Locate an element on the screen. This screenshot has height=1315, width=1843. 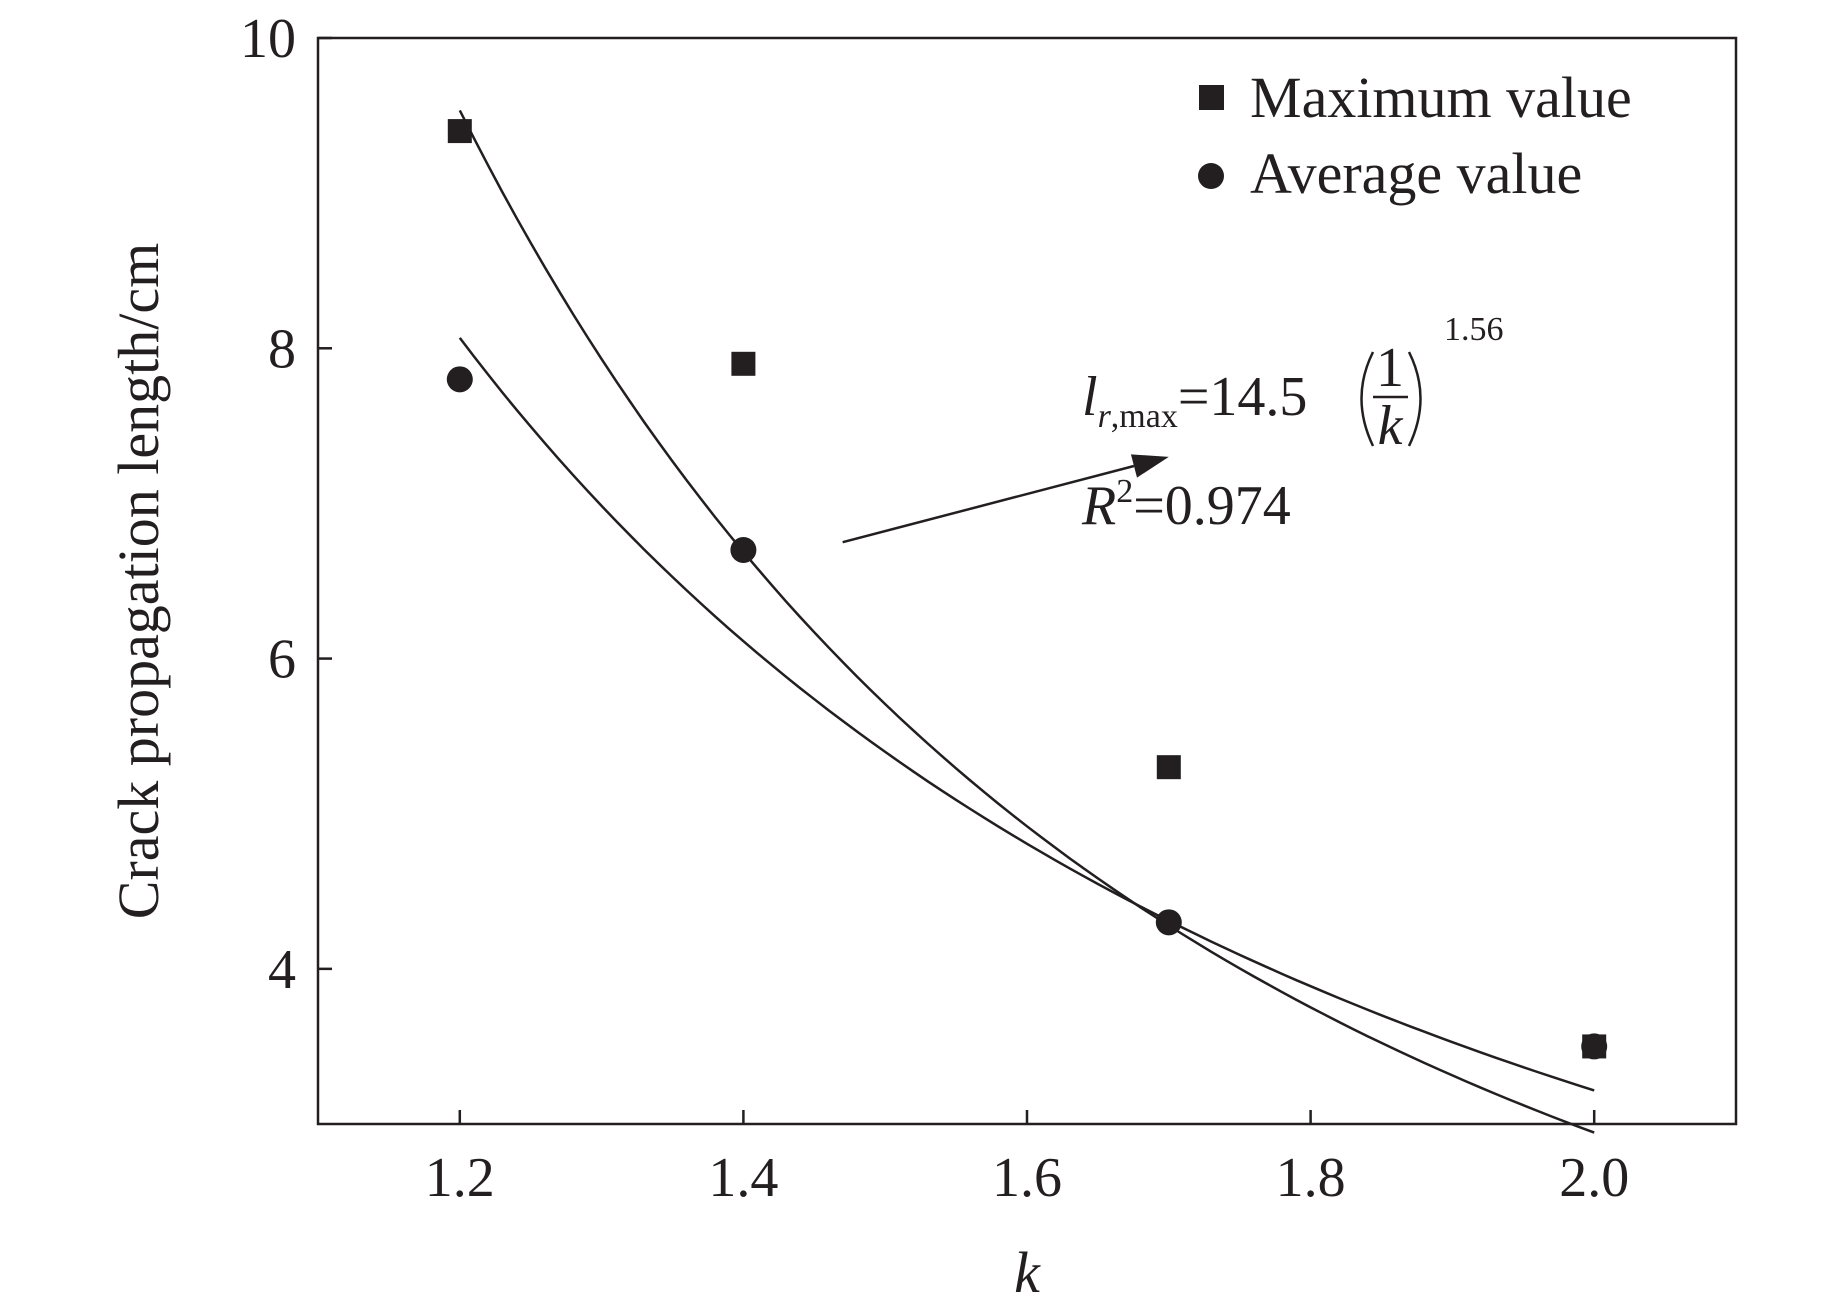
arrow-head is located at coordinates (1149, 466).